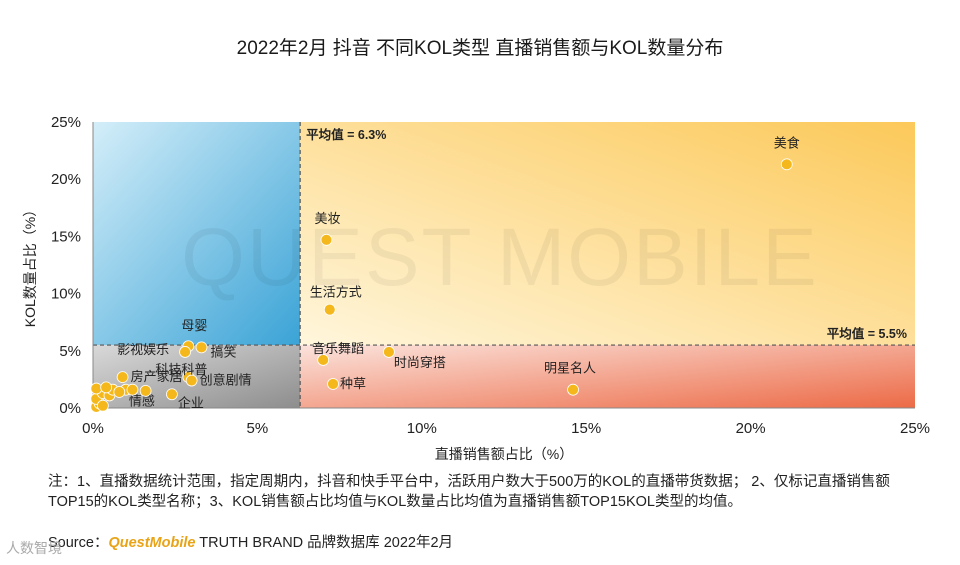  I want to click on y-tick-label: 0%, so click(70, 408).